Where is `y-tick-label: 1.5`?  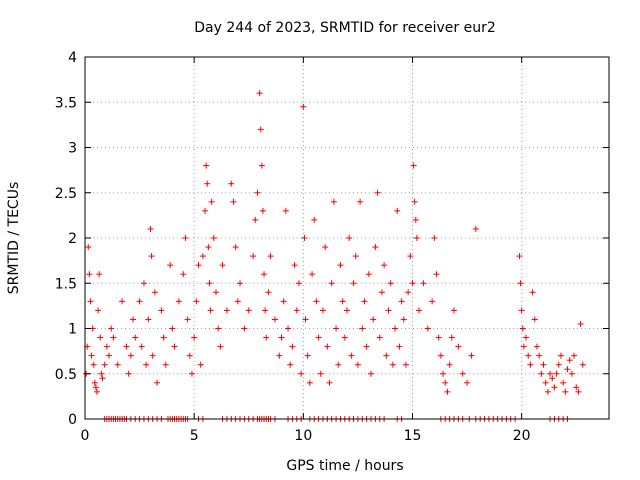 y-tick-label: 1.5 is located at coordinates (66, 284).